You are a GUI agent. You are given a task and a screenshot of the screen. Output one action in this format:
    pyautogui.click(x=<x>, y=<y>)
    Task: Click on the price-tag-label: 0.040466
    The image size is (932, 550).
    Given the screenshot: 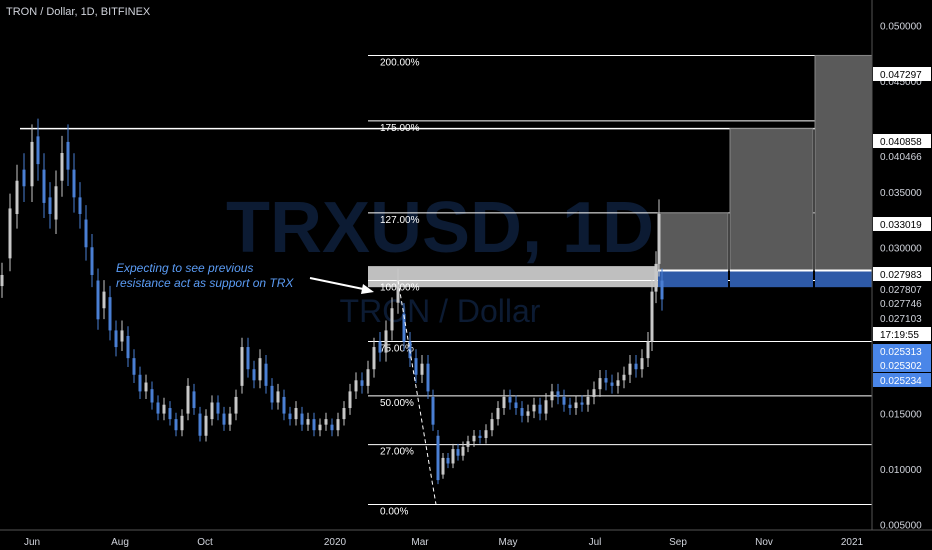 What is the action you would take?
    pyautogui.click(x=901, y=157)
    